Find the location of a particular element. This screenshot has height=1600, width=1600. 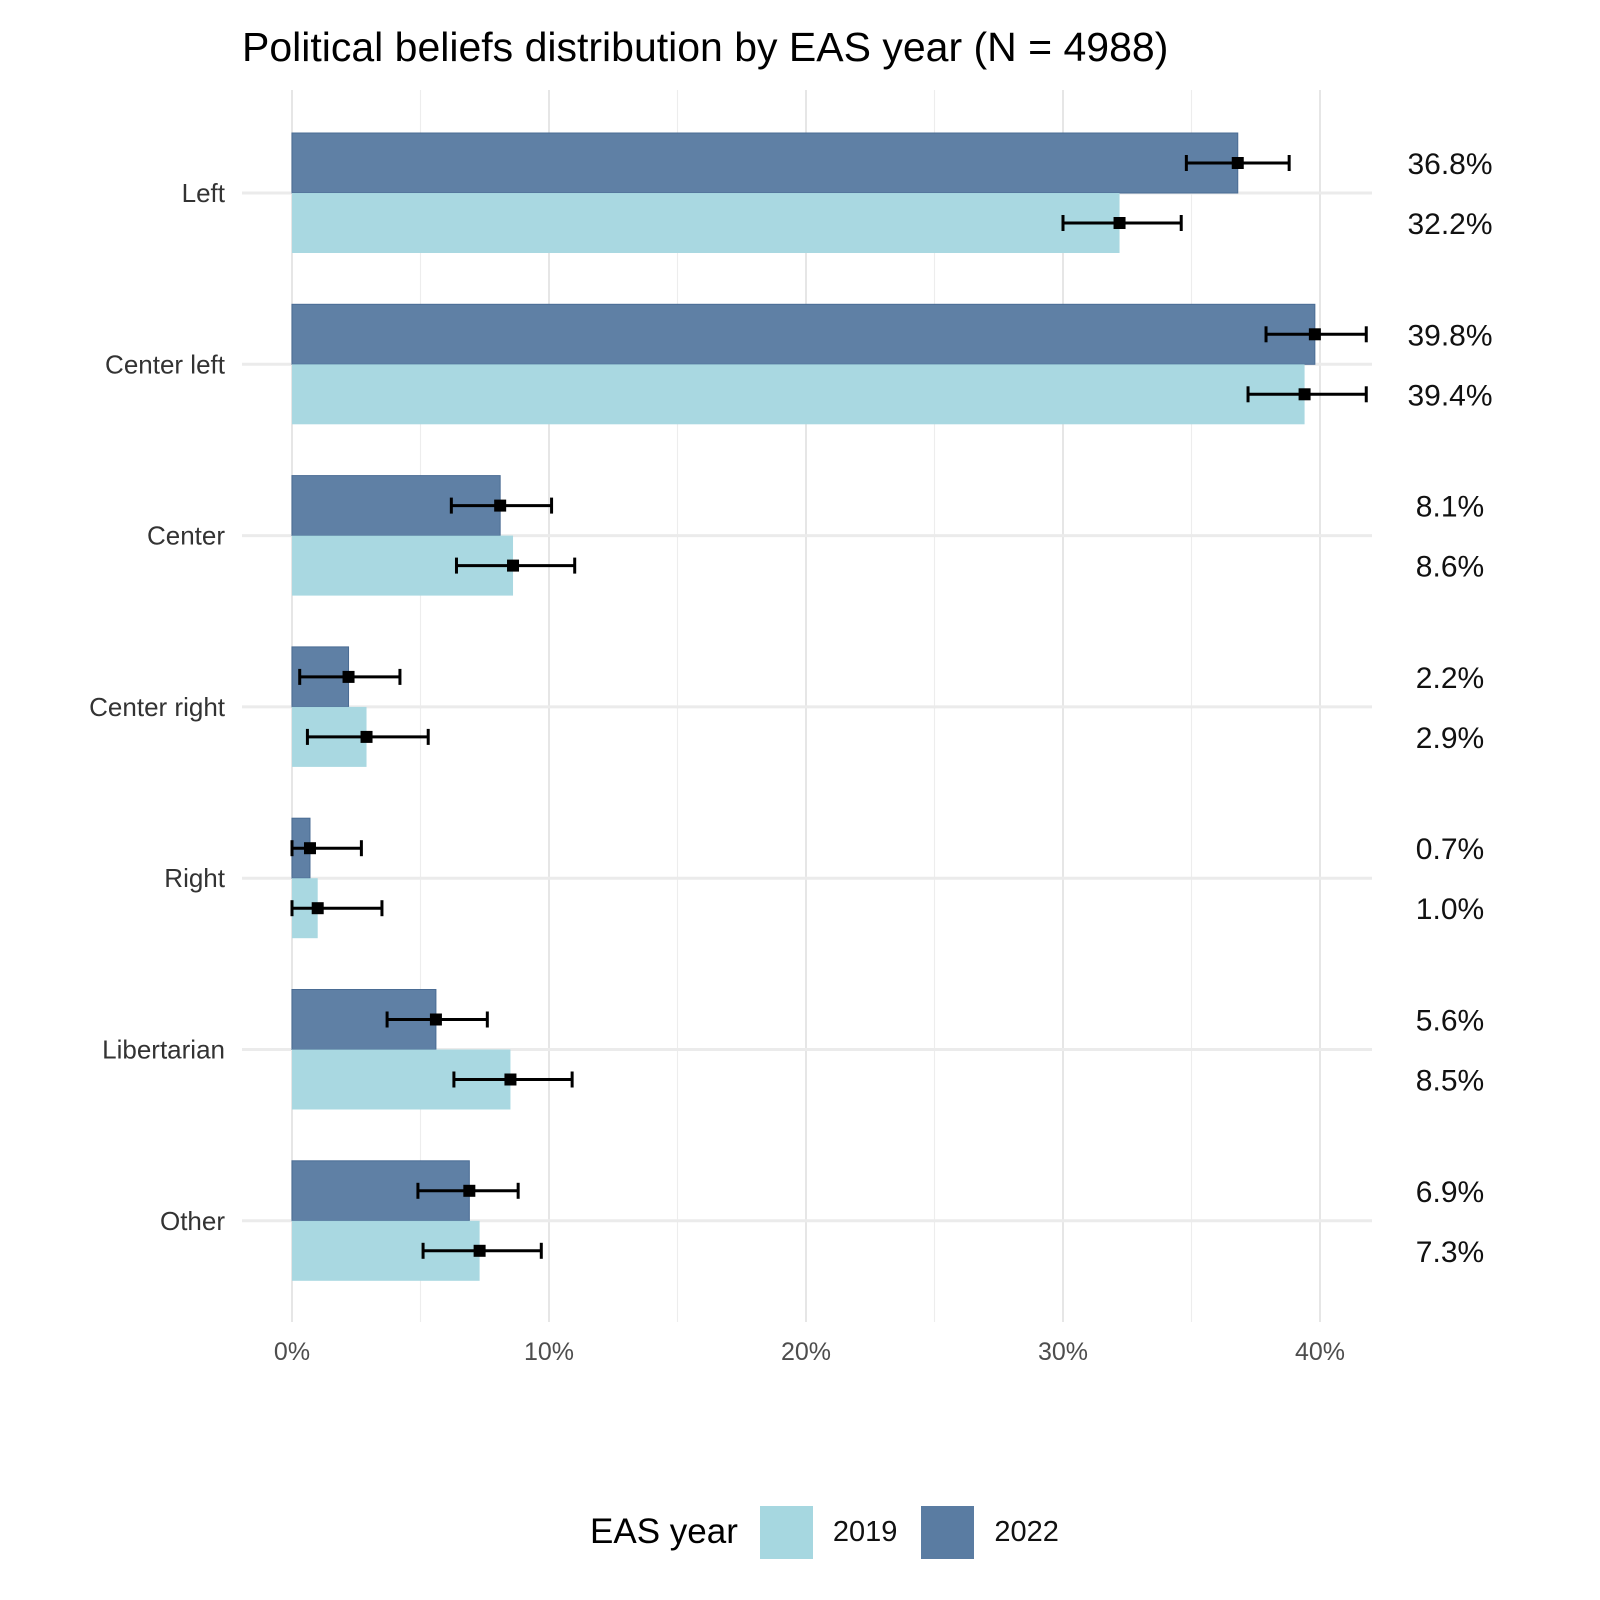

category-label: Center is located at coordinates (186, 536).